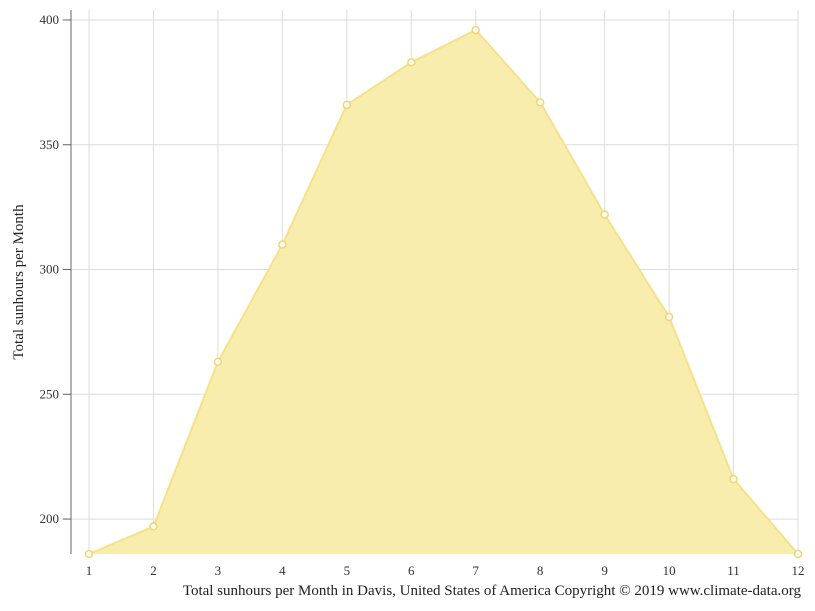  I want to click on y-tick-labels: 200 250 300 350 400, so click(50, 269).